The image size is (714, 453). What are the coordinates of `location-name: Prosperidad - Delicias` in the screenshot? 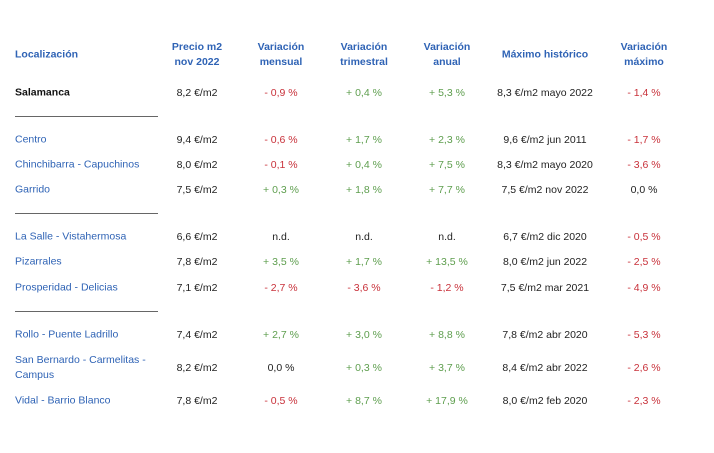 It's located at (66, 287).